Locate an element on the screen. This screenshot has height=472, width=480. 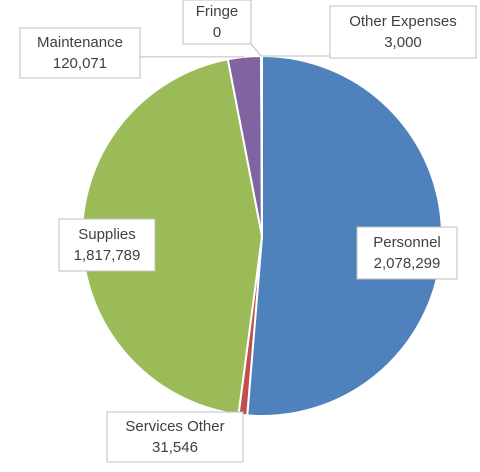
slice-value-label: 2,078,299 is located at coordinates (407, 263).